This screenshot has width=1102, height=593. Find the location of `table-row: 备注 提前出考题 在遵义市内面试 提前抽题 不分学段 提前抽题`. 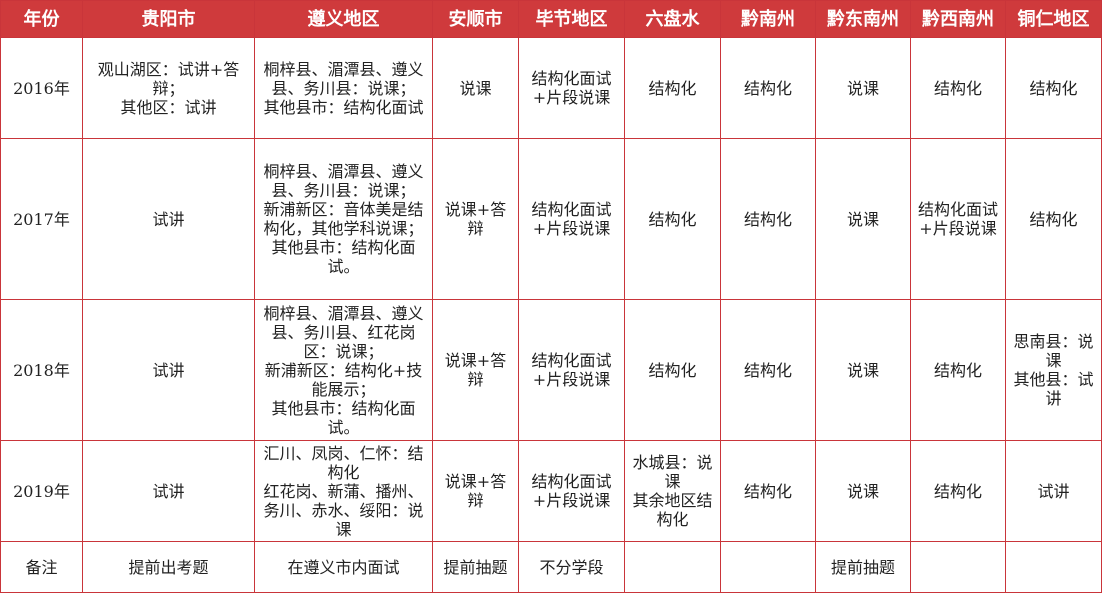

table-row: 备注 提前出考题 在遵义市内面试 提前抽题 不分学段 提前抽题 is located at coordinates (551, 567).